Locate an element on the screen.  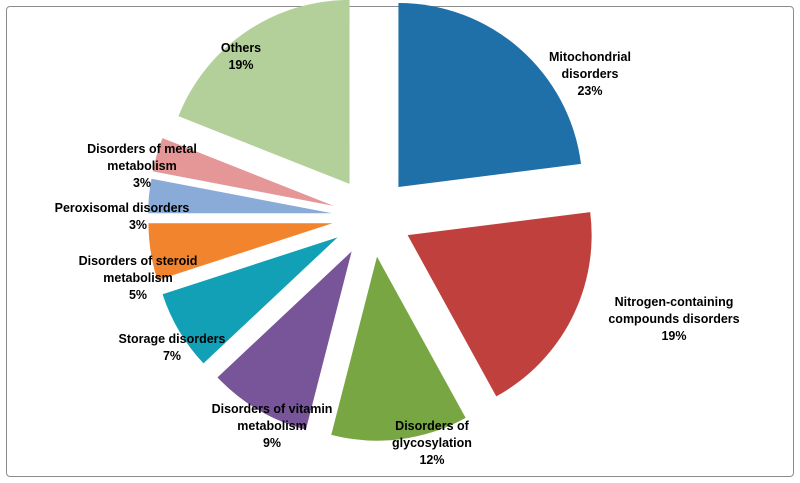
pie-label-text: glycosylation is located at coordinates (432, 443).